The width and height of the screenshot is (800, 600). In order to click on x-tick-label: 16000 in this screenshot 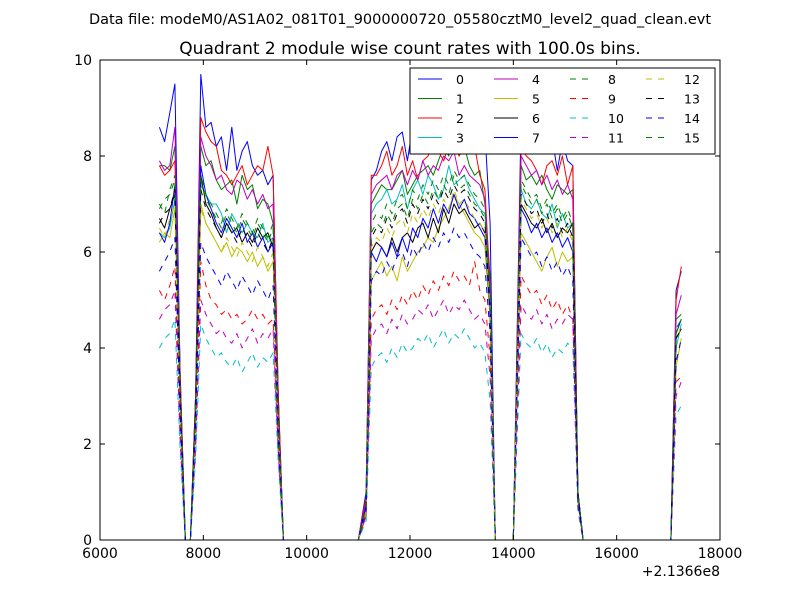, I will do `click(616, 554)`.